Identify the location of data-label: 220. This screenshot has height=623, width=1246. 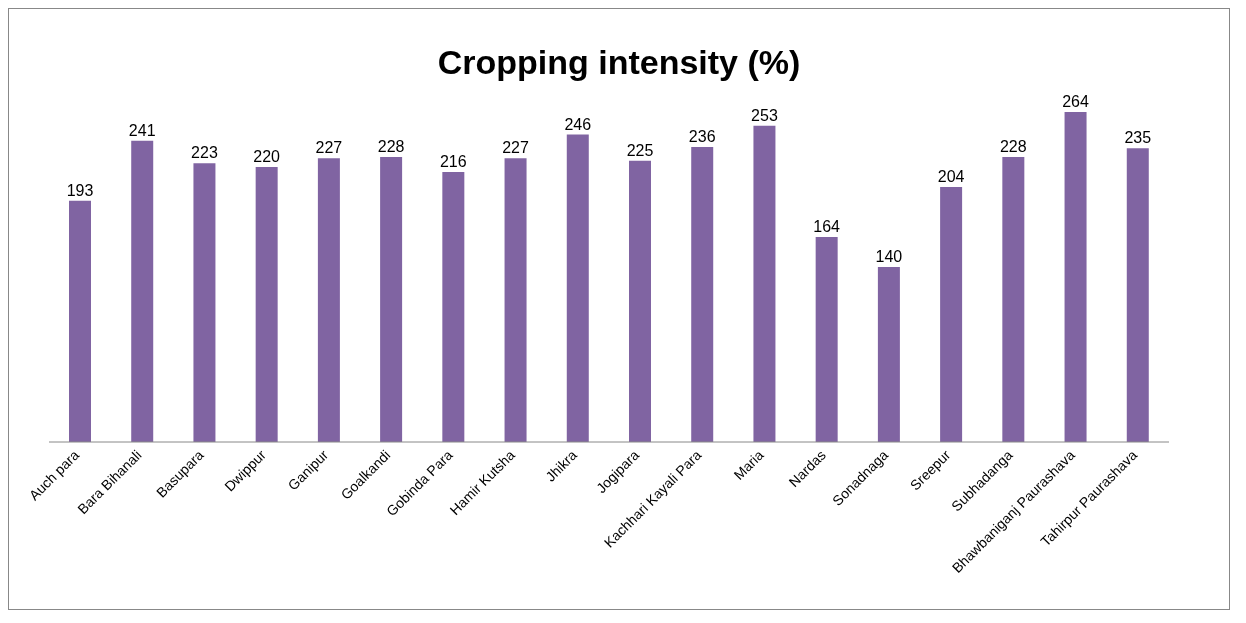
(267, 156).